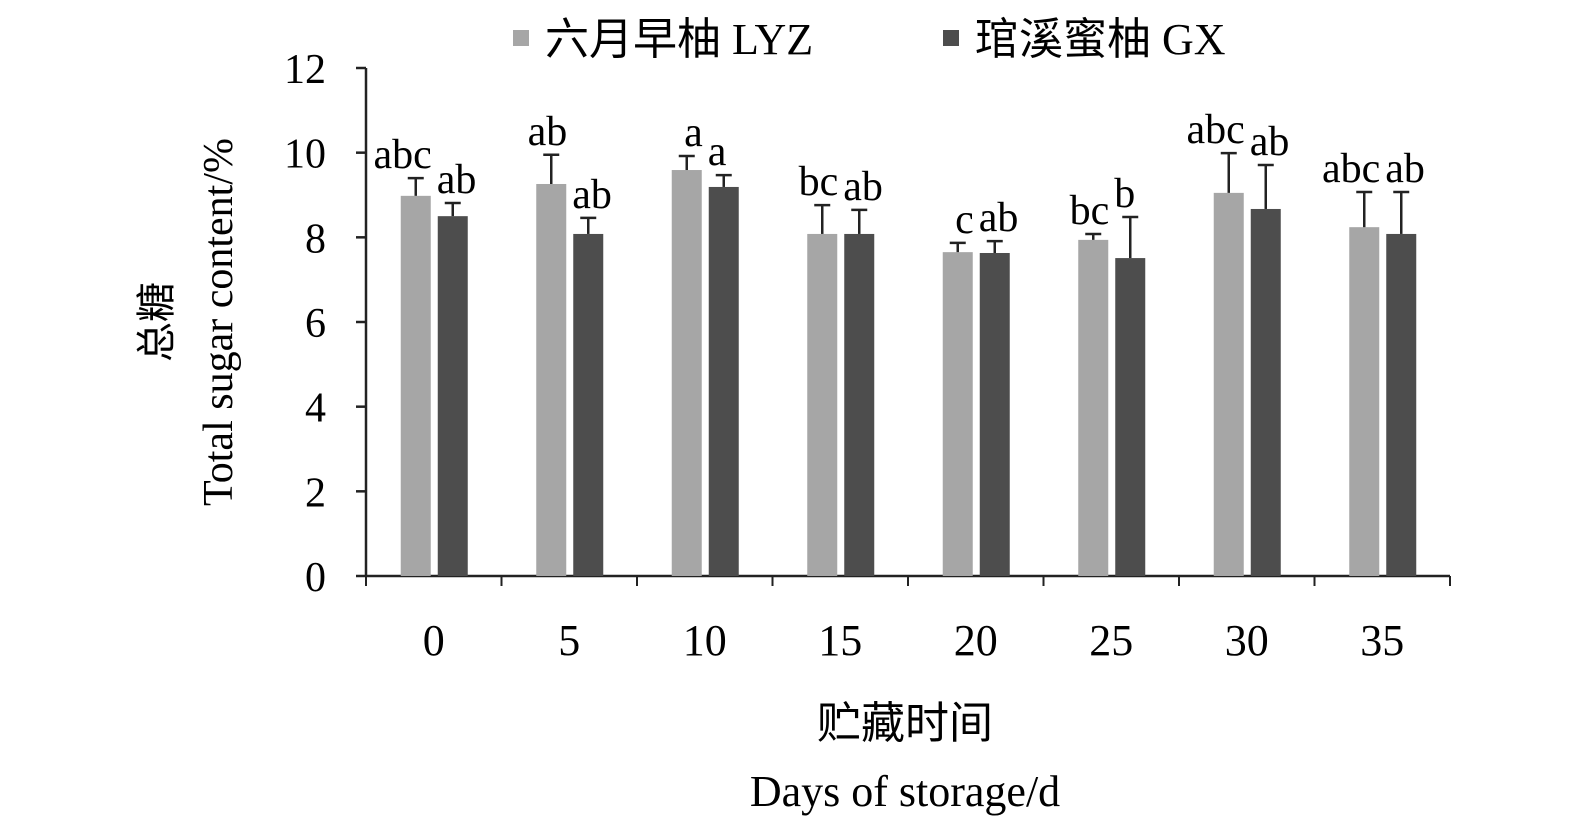 Image resolution: width=1575 pixels, height=829 pixels. I want to click on significance-letter: c, so click(964, 220).